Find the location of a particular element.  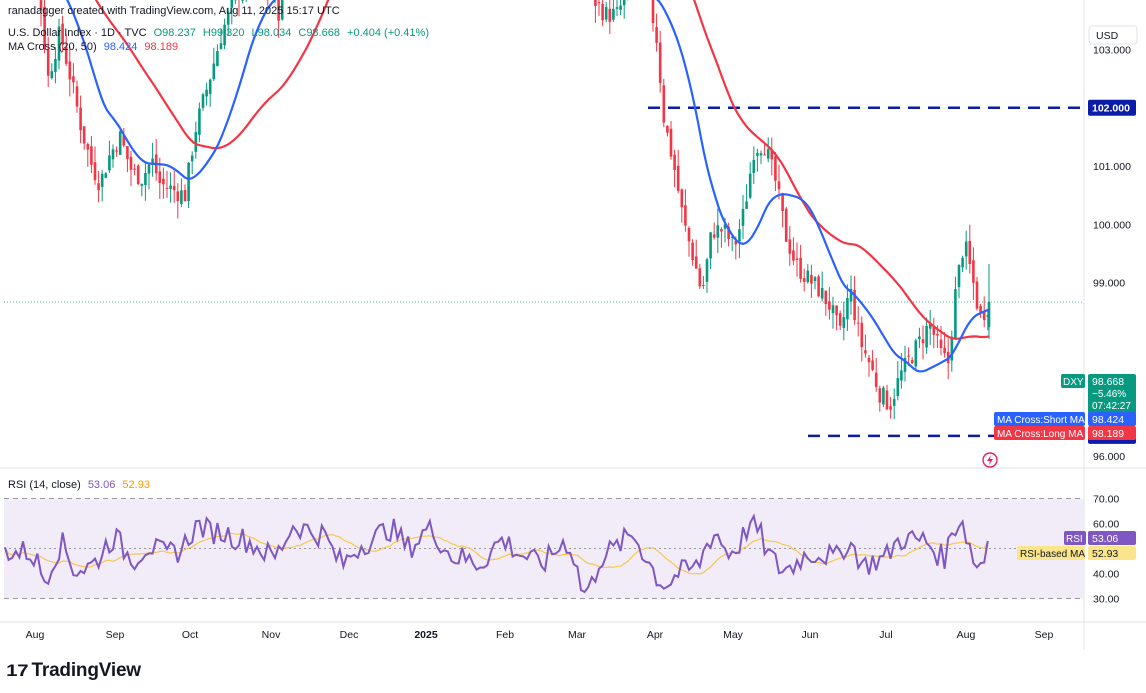

badge-ma-short: MA Cross:Short MA 98.424 is located at coordinates (1065, 419).